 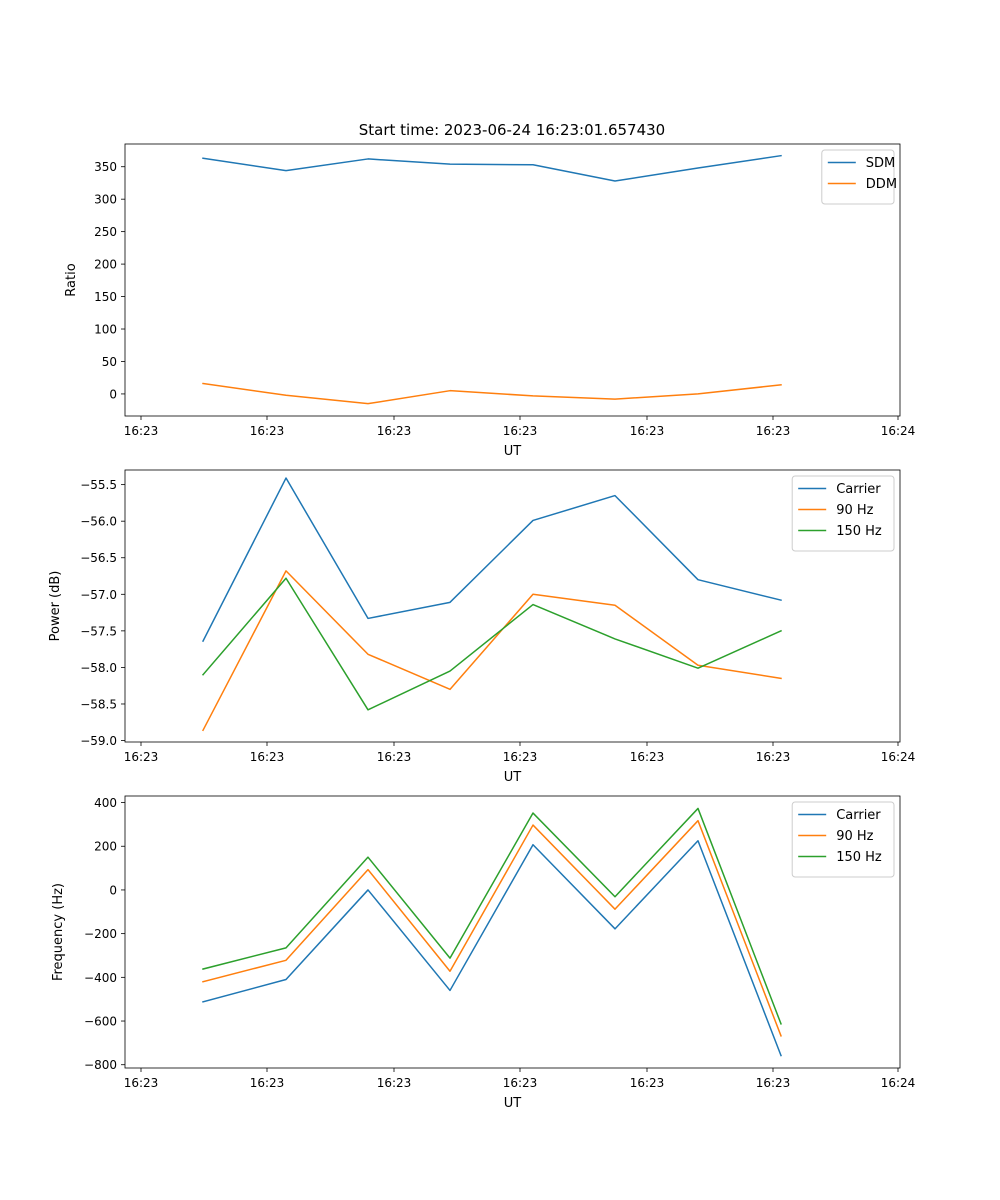 What do you see at coordinates (58, 932) in the screenshot?
I see `y-axis-label: Frequency (Hz)` at bounding box center [58, 932].